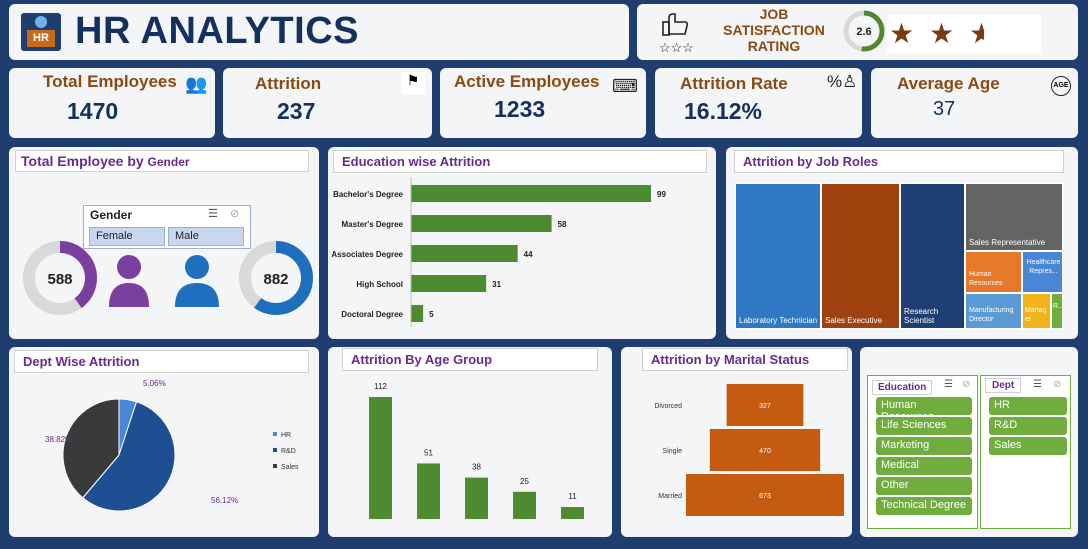  What do you see at coordinates (974, 103) in the screenshot?
I see `kpi-average-age: Average Age 37 AGE` at bounding box center [974, 103].